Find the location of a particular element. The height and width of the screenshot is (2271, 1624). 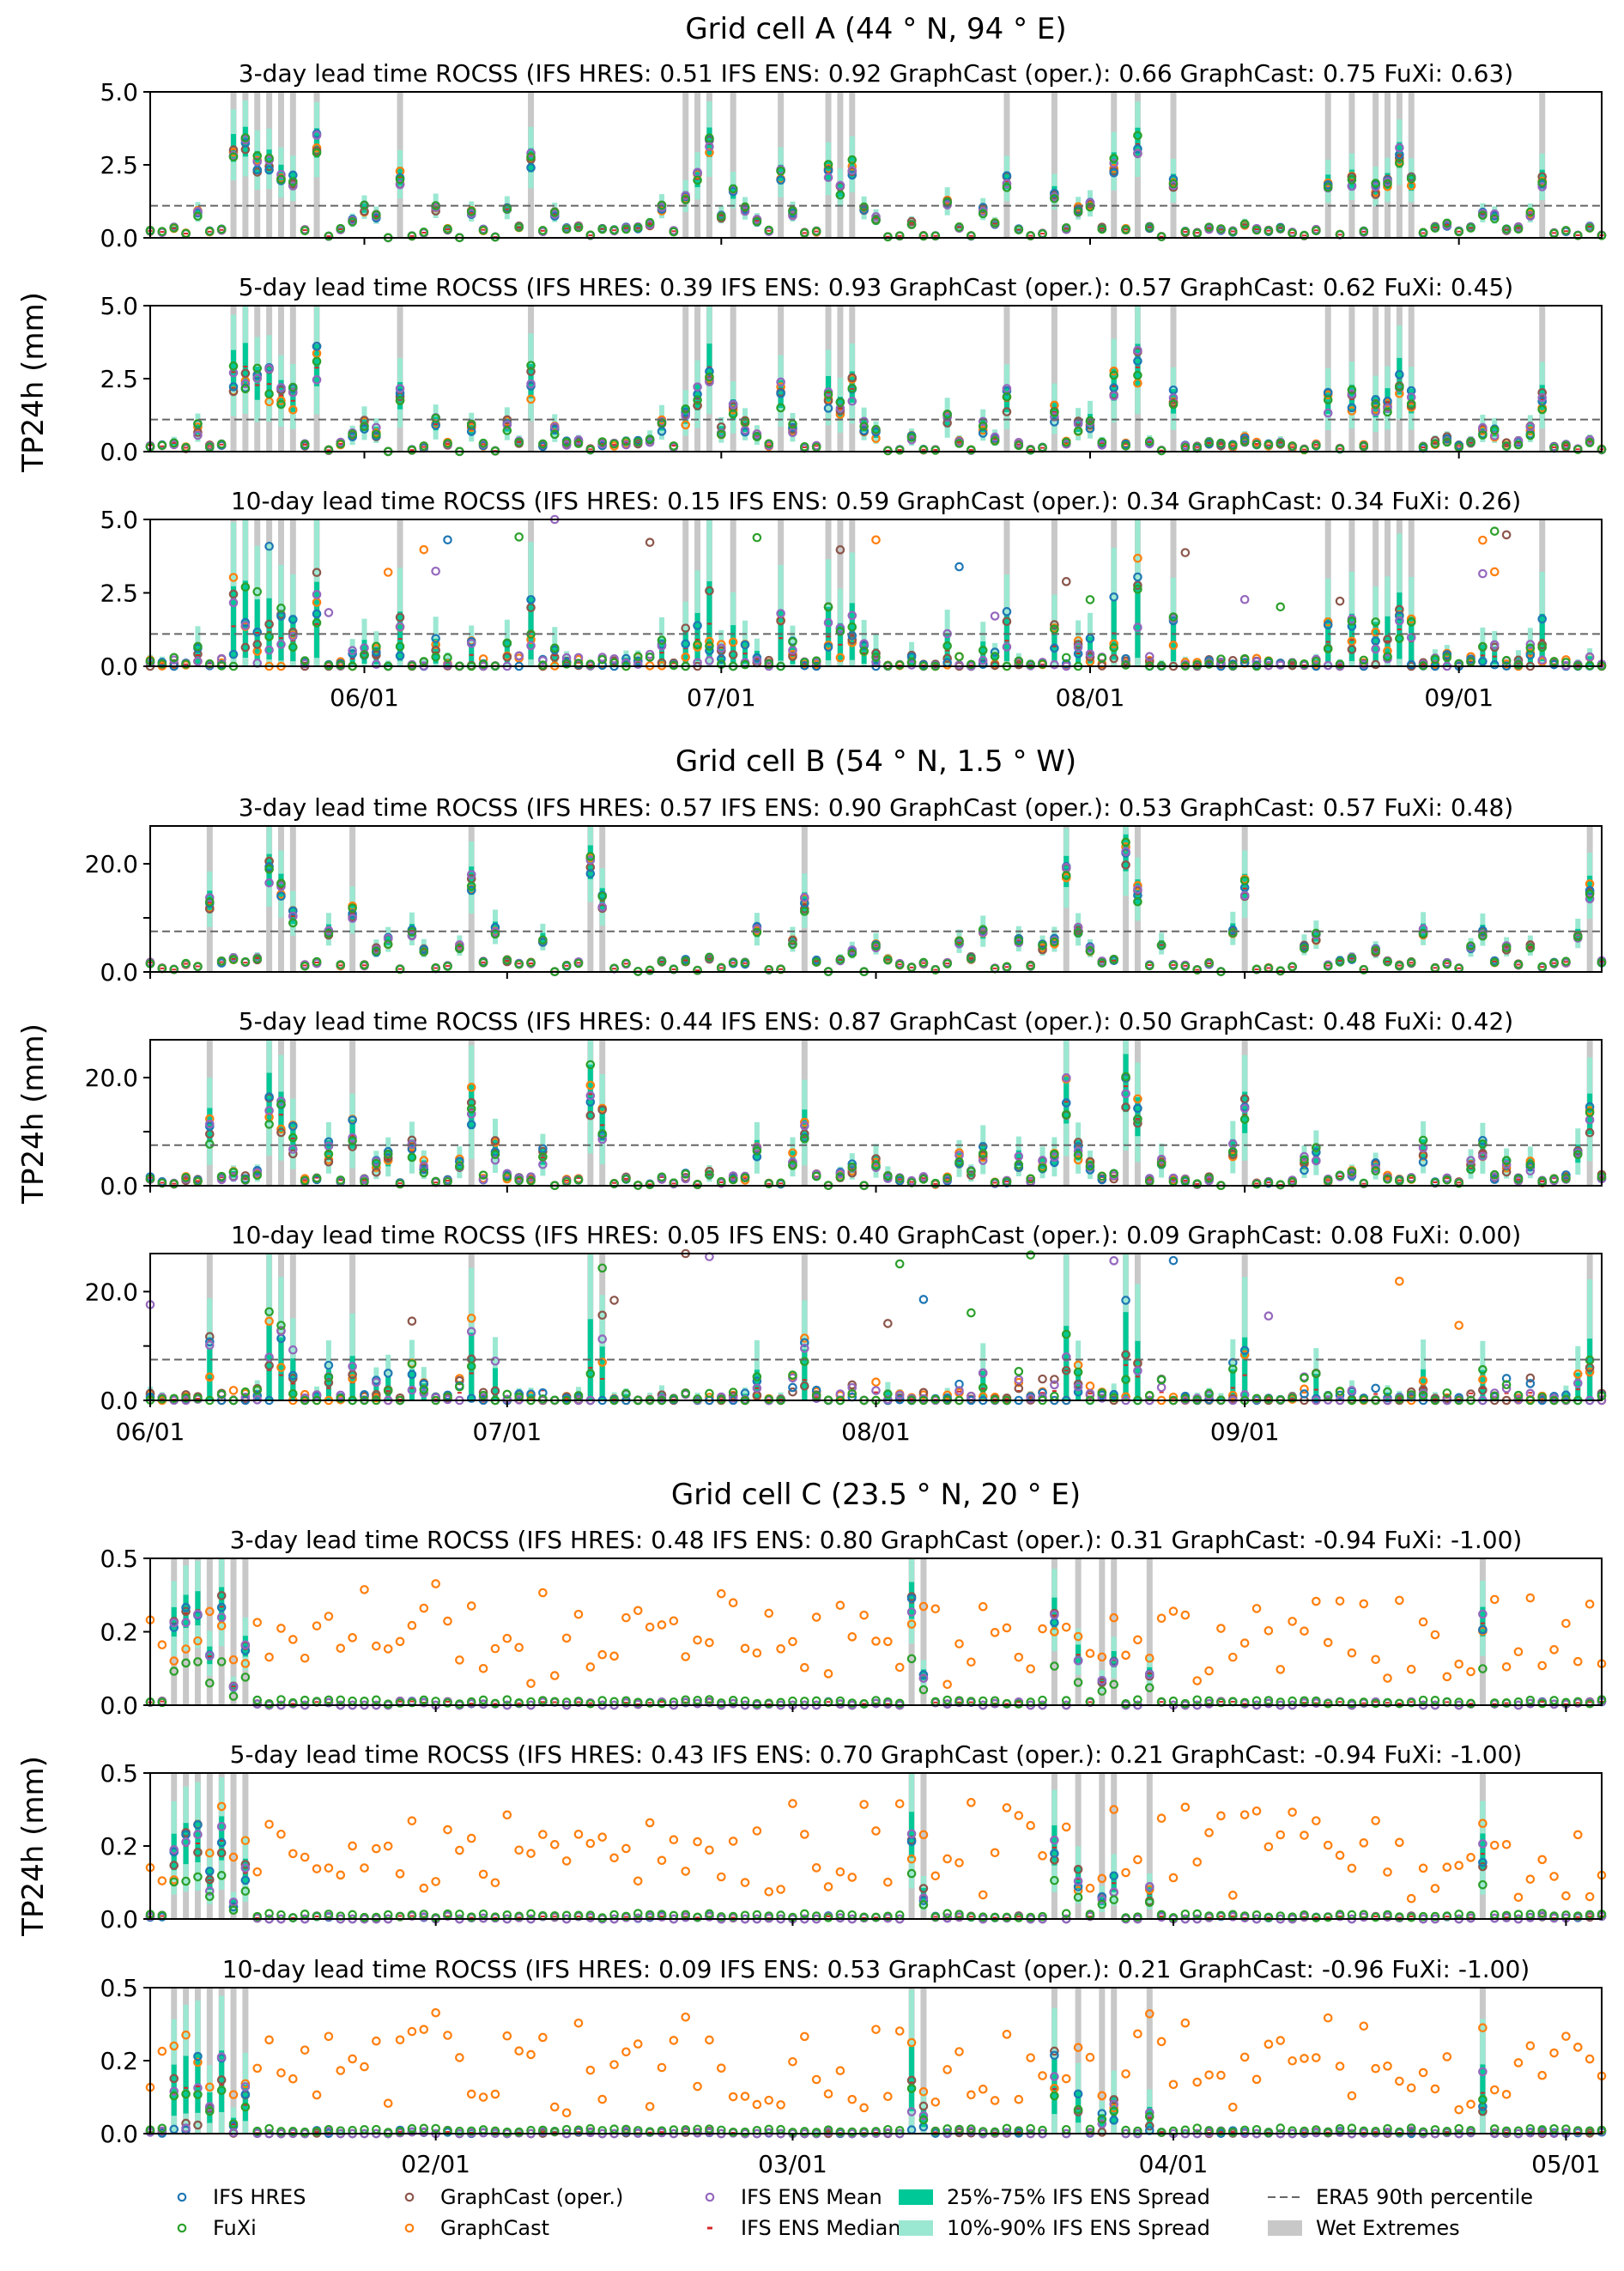

x-tick-label: 06/01 is located at coordinates (364, 698).